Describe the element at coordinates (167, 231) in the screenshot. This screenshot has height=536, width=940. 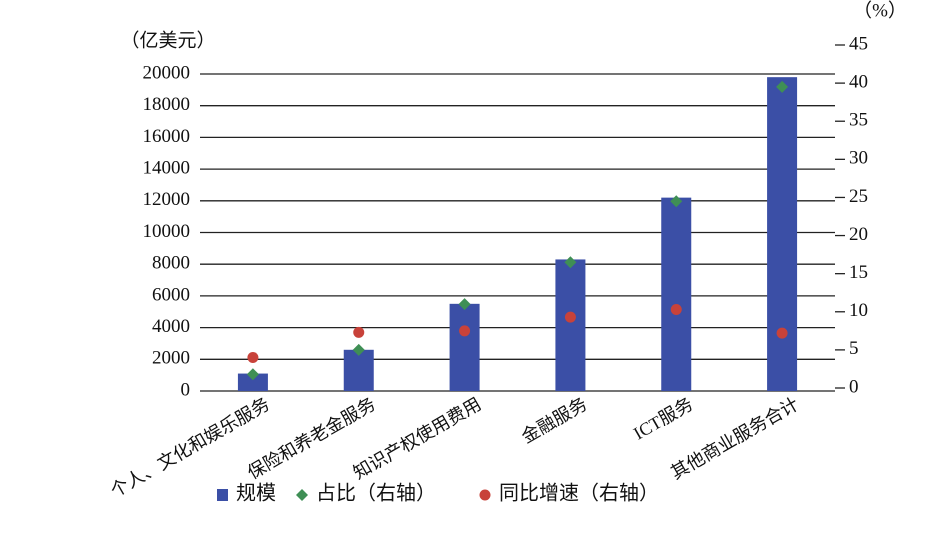
I see `y-tick-label: 10000` at that location.